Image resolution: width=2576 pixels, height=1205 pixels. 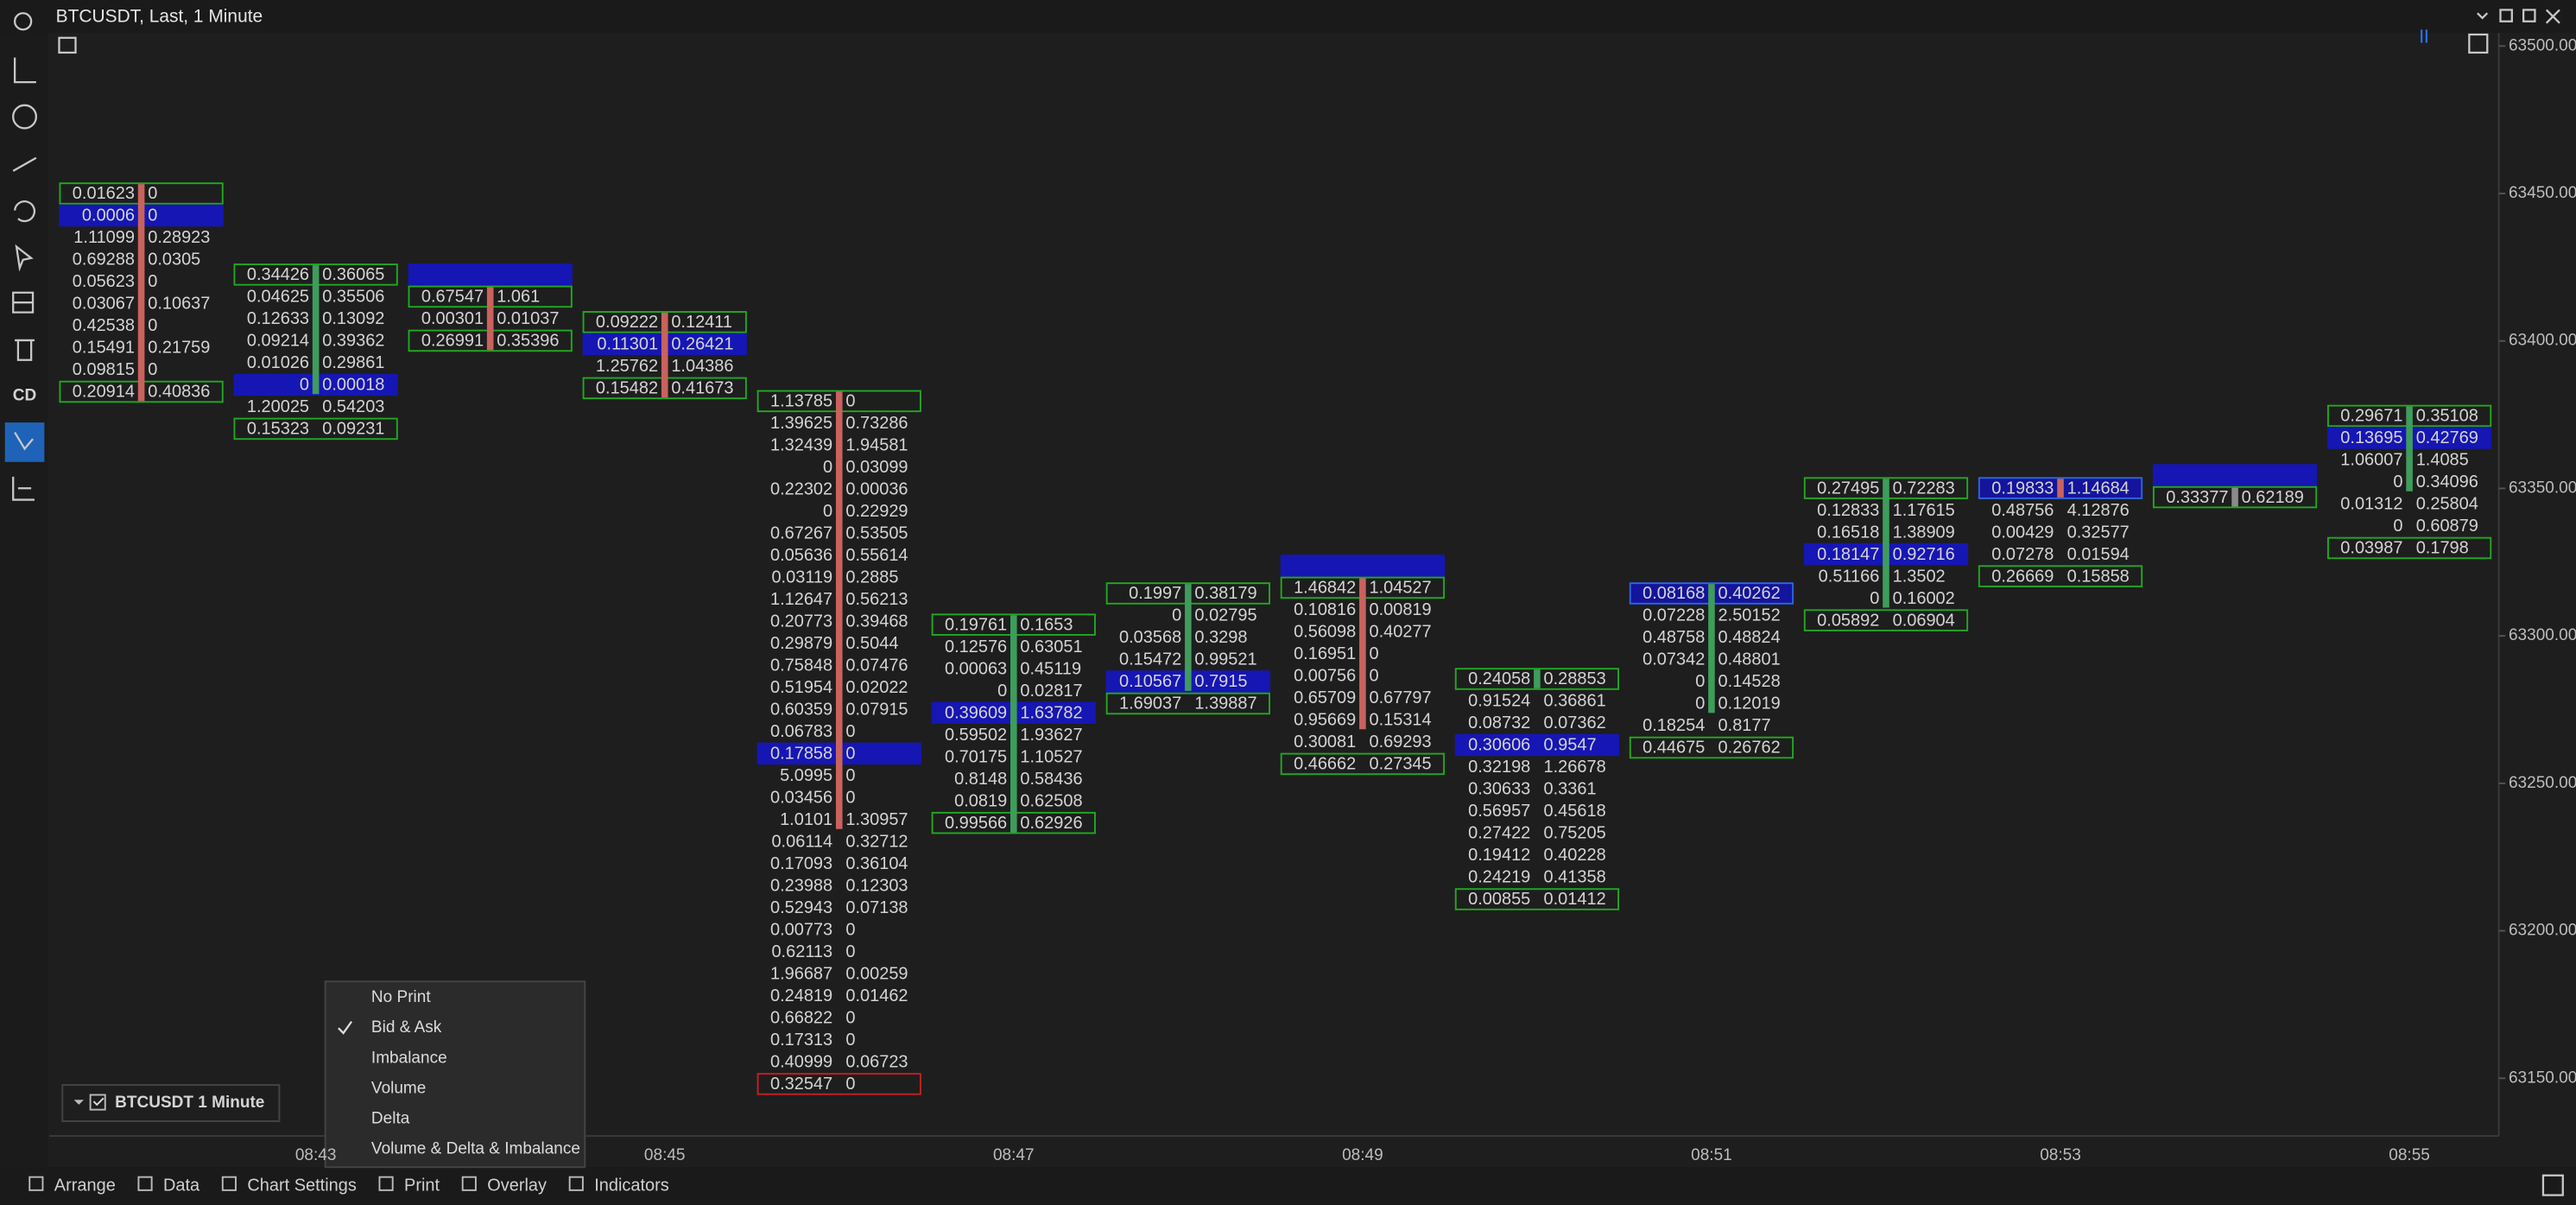 I want to click on ask-value: 0.36104, so click(x=876, y=864).